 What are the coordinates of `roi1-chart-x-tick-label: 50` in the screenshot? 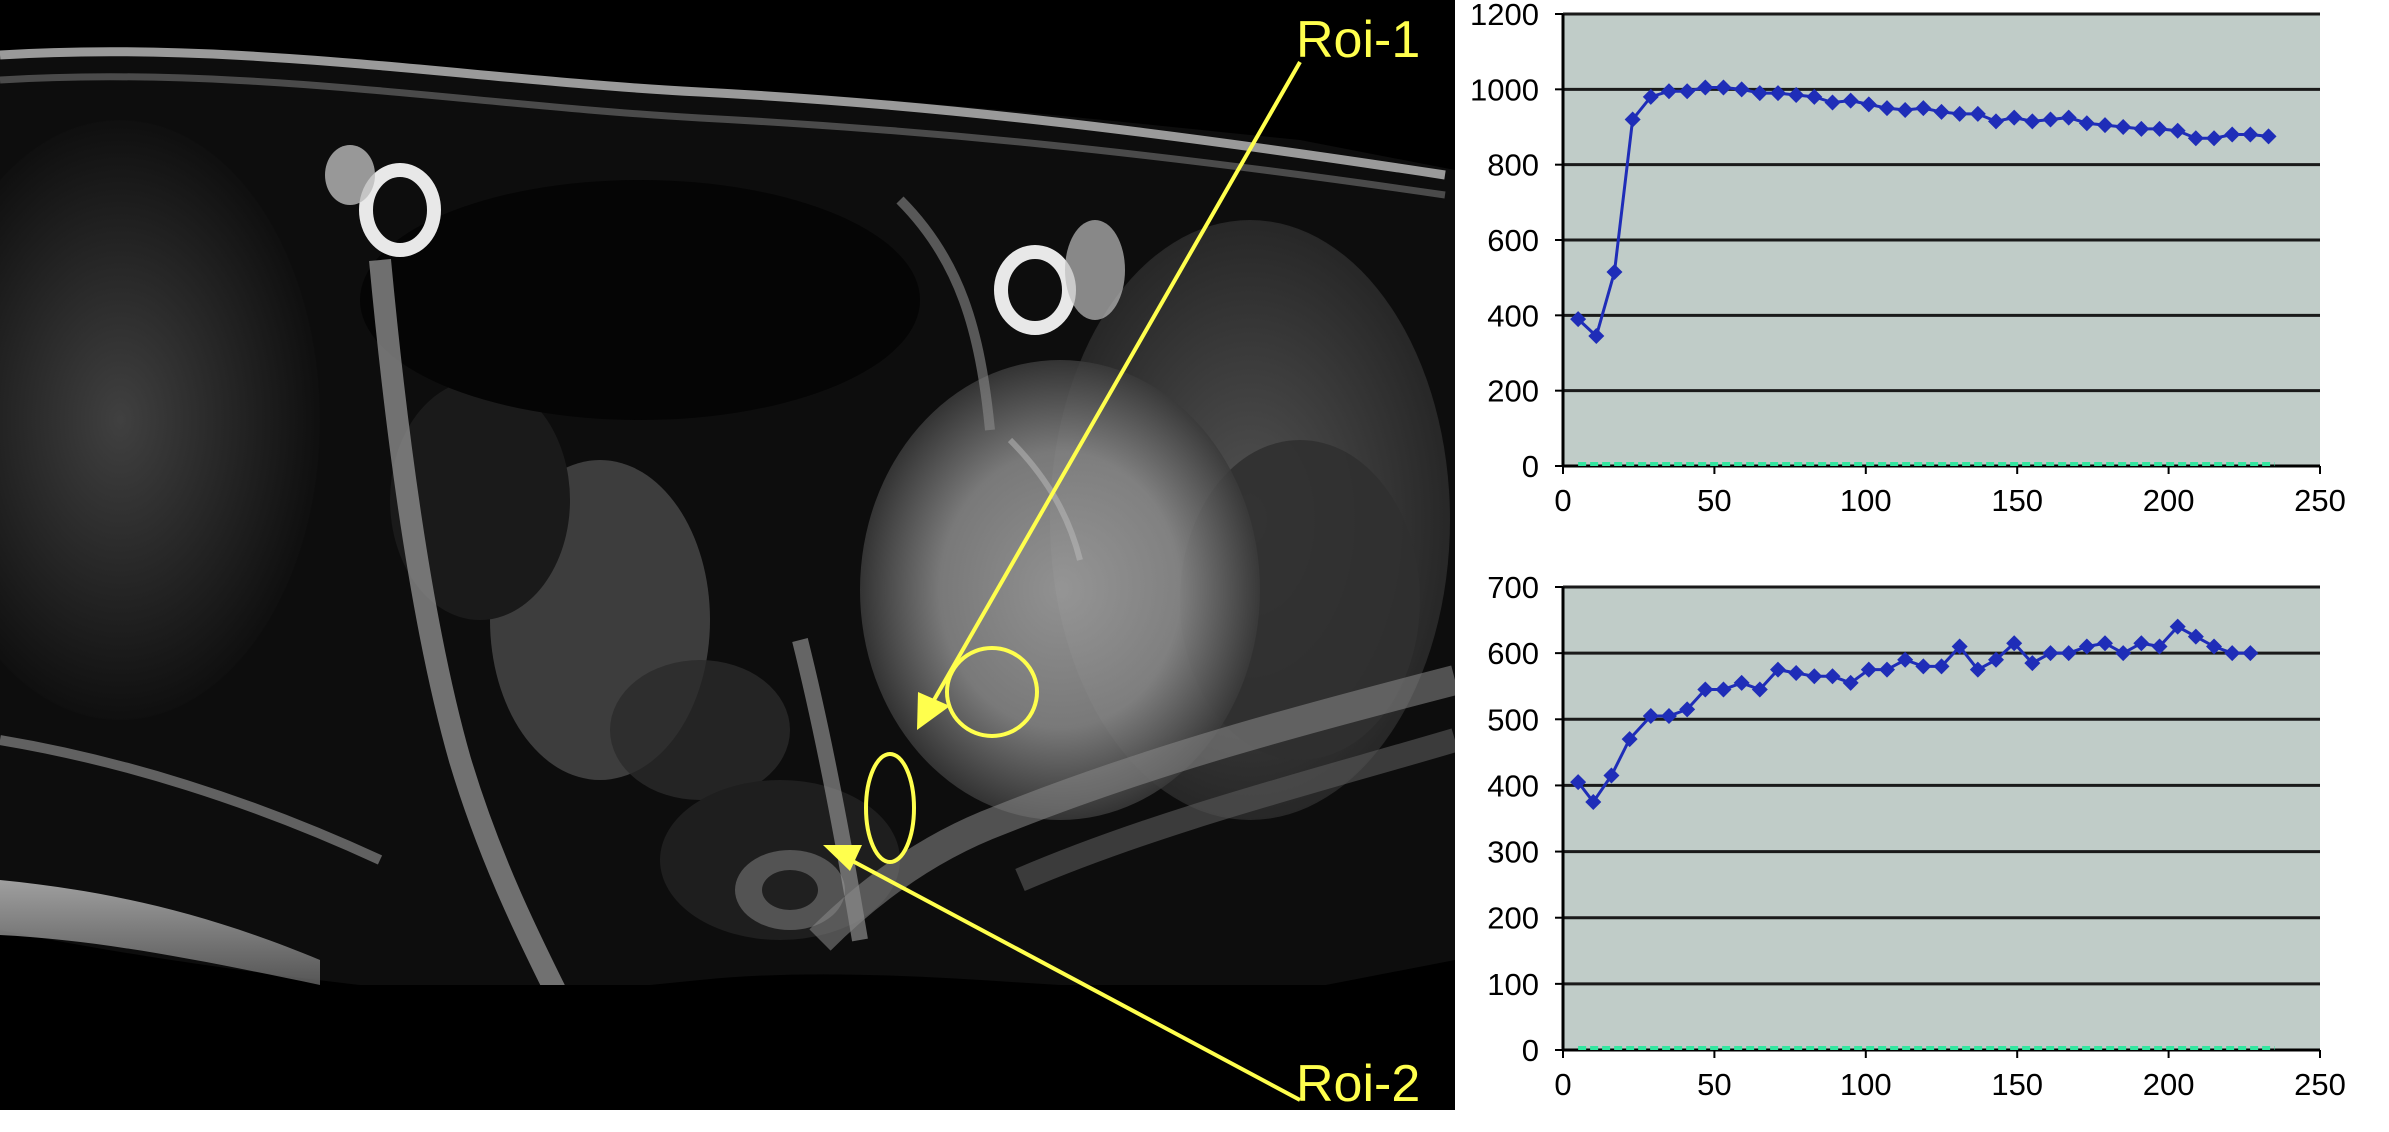 It's located at (1714, 500).